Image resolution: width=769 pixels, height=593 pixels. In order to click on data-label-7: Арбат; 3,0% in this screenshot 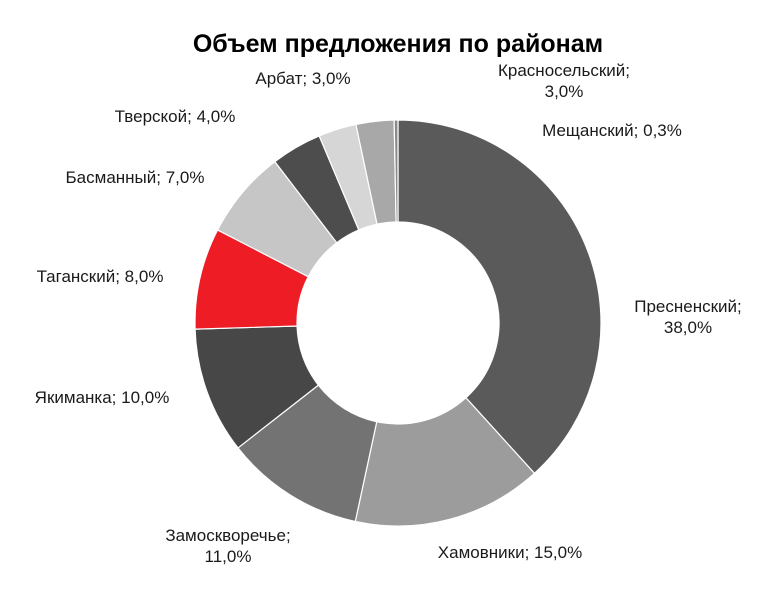, I will do `click(302, 78)`.